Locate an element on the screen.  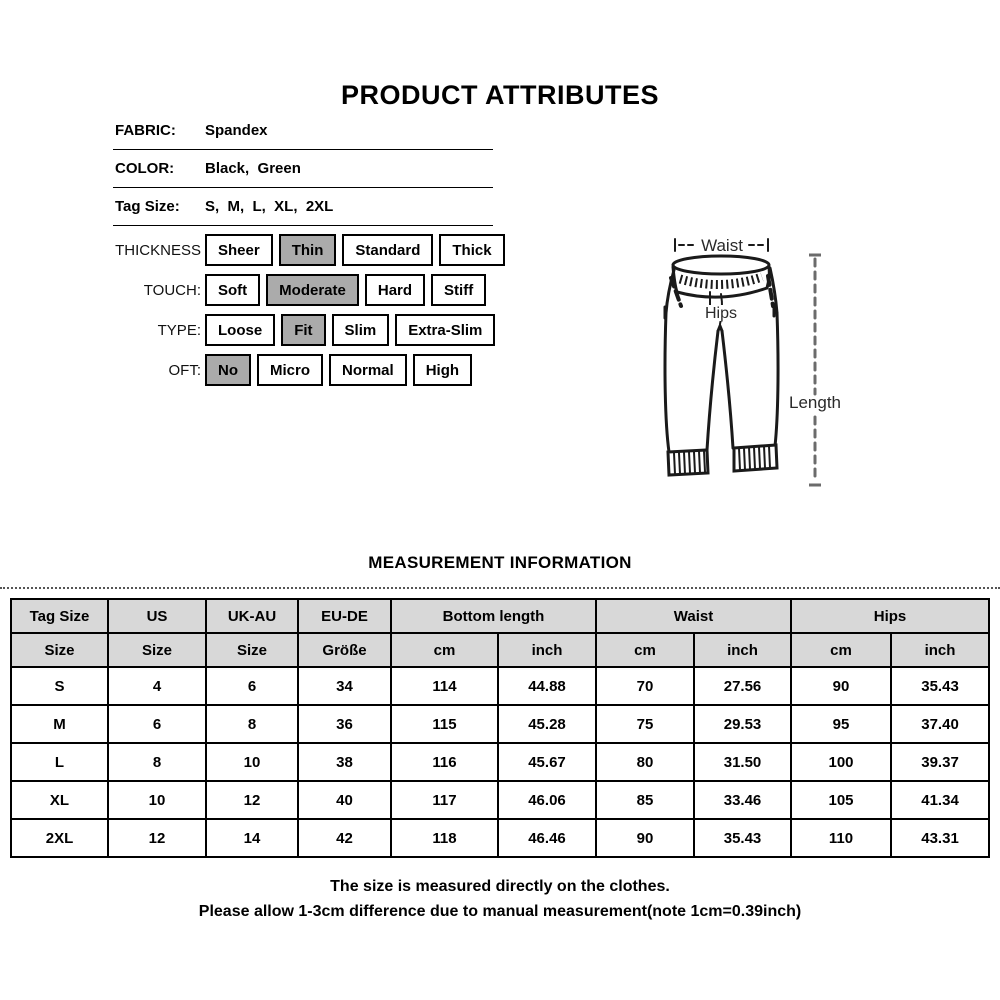
table-cell: 2XL is located at coordinates (59, 838).